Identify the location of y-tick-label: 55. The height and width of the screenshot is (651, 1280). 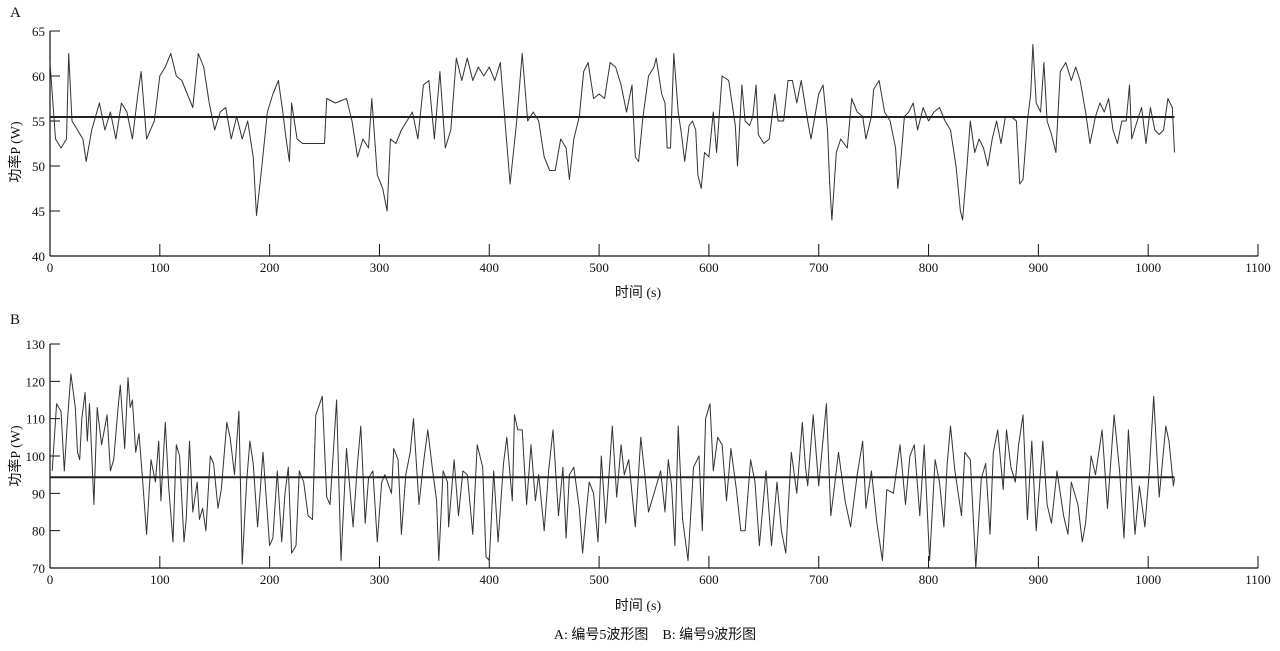
(38, 121).